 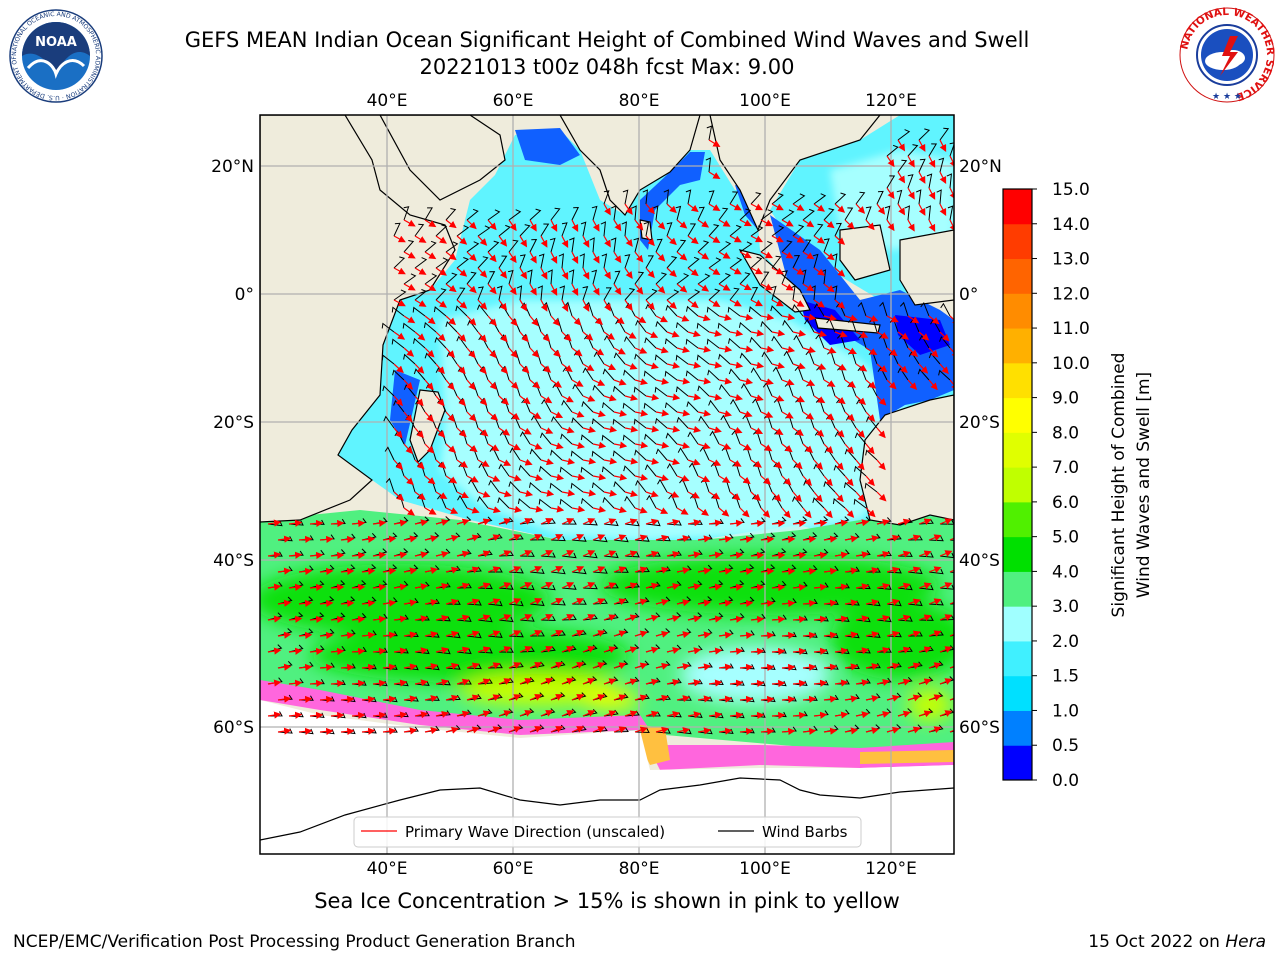 I want to click on chart-subtitle: 20221013 t00z 048h fcst Max: 9.00, so click(x=607, y=67).